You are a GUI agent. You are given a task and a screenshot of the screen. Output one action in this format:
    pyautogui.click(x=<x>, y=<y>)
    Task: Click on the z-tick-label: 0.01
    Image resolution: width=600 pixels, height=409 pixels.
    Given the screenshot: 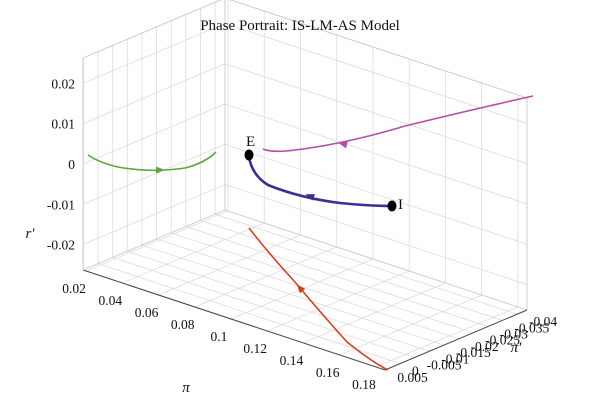 What is the action you would take?
    pyautogui.click(x=63, y=124)
    